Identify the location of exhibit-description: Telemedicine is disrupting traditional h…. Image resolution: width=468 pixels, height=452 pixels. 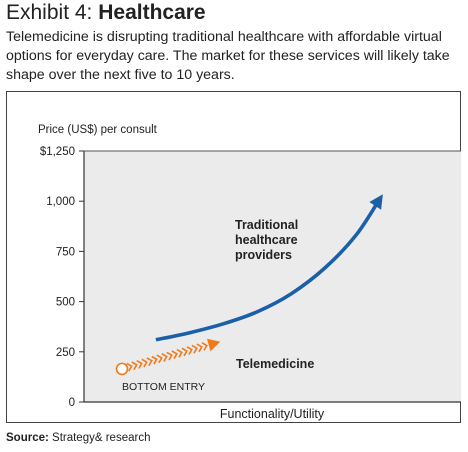
(228, 56).